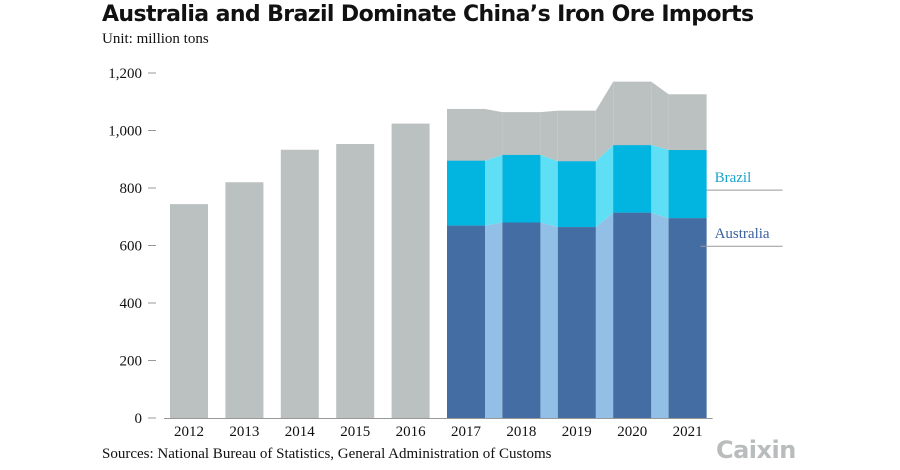  Describe the element at coordinates (576, 194) in the screenshot. I see `bar-brazil-2019` at that location.